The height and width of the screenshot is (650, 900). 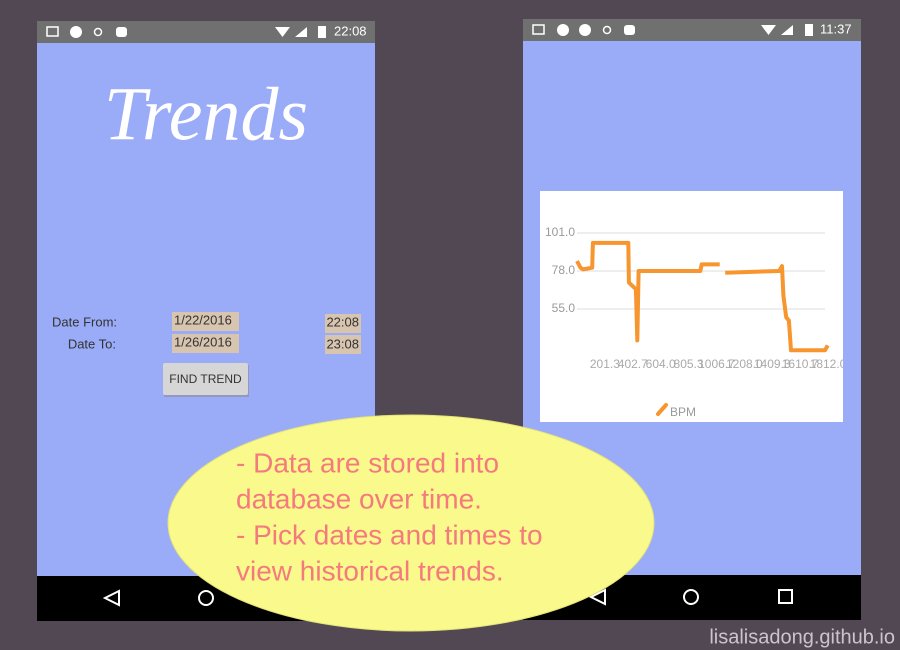 What do you see at coordinates (836, 28) in the screenshot?
I see `status-time: 11:37` at bounding box center [836, 28].